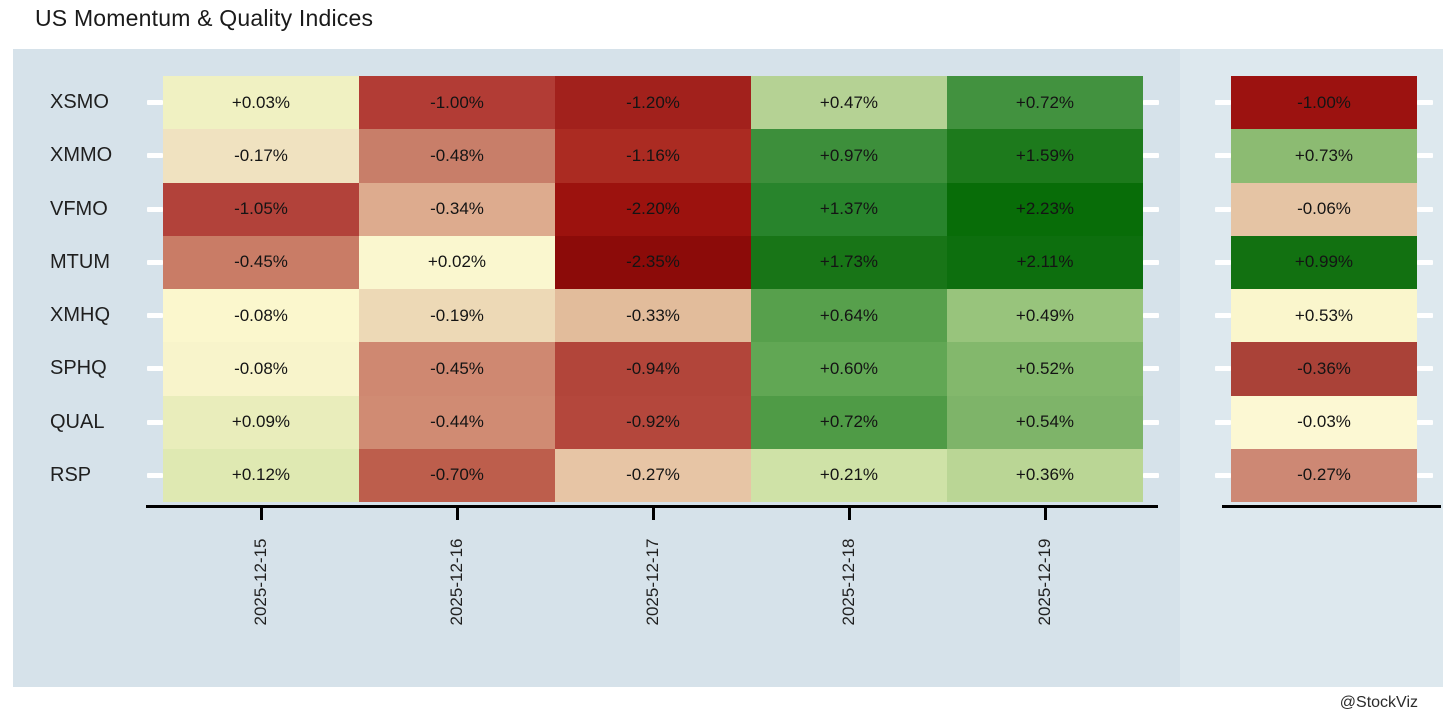  What do you see at coordinates (653, 369) in the screenshot?
I see `heatmap-cell-SPHQ-2025-12-17: -0.94%` at bounding box center [653, 369].